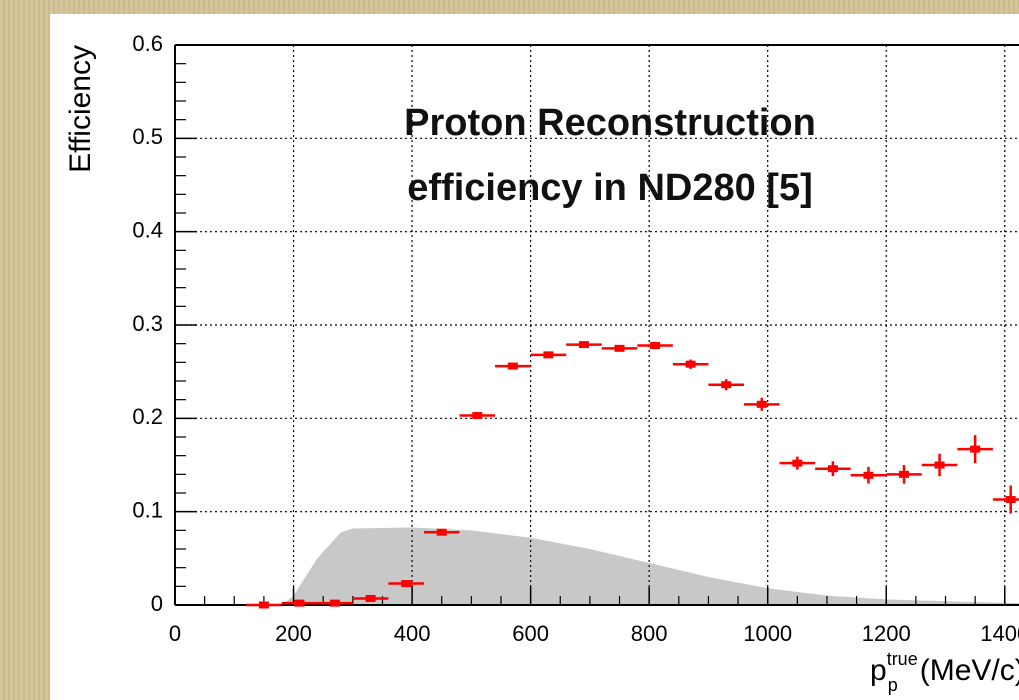 The height and width of the screenshot is (700, 1019). Describe the element at coordinates (147, 323) in the screenshot. I see `y-tick-label: 0.3` at that location.